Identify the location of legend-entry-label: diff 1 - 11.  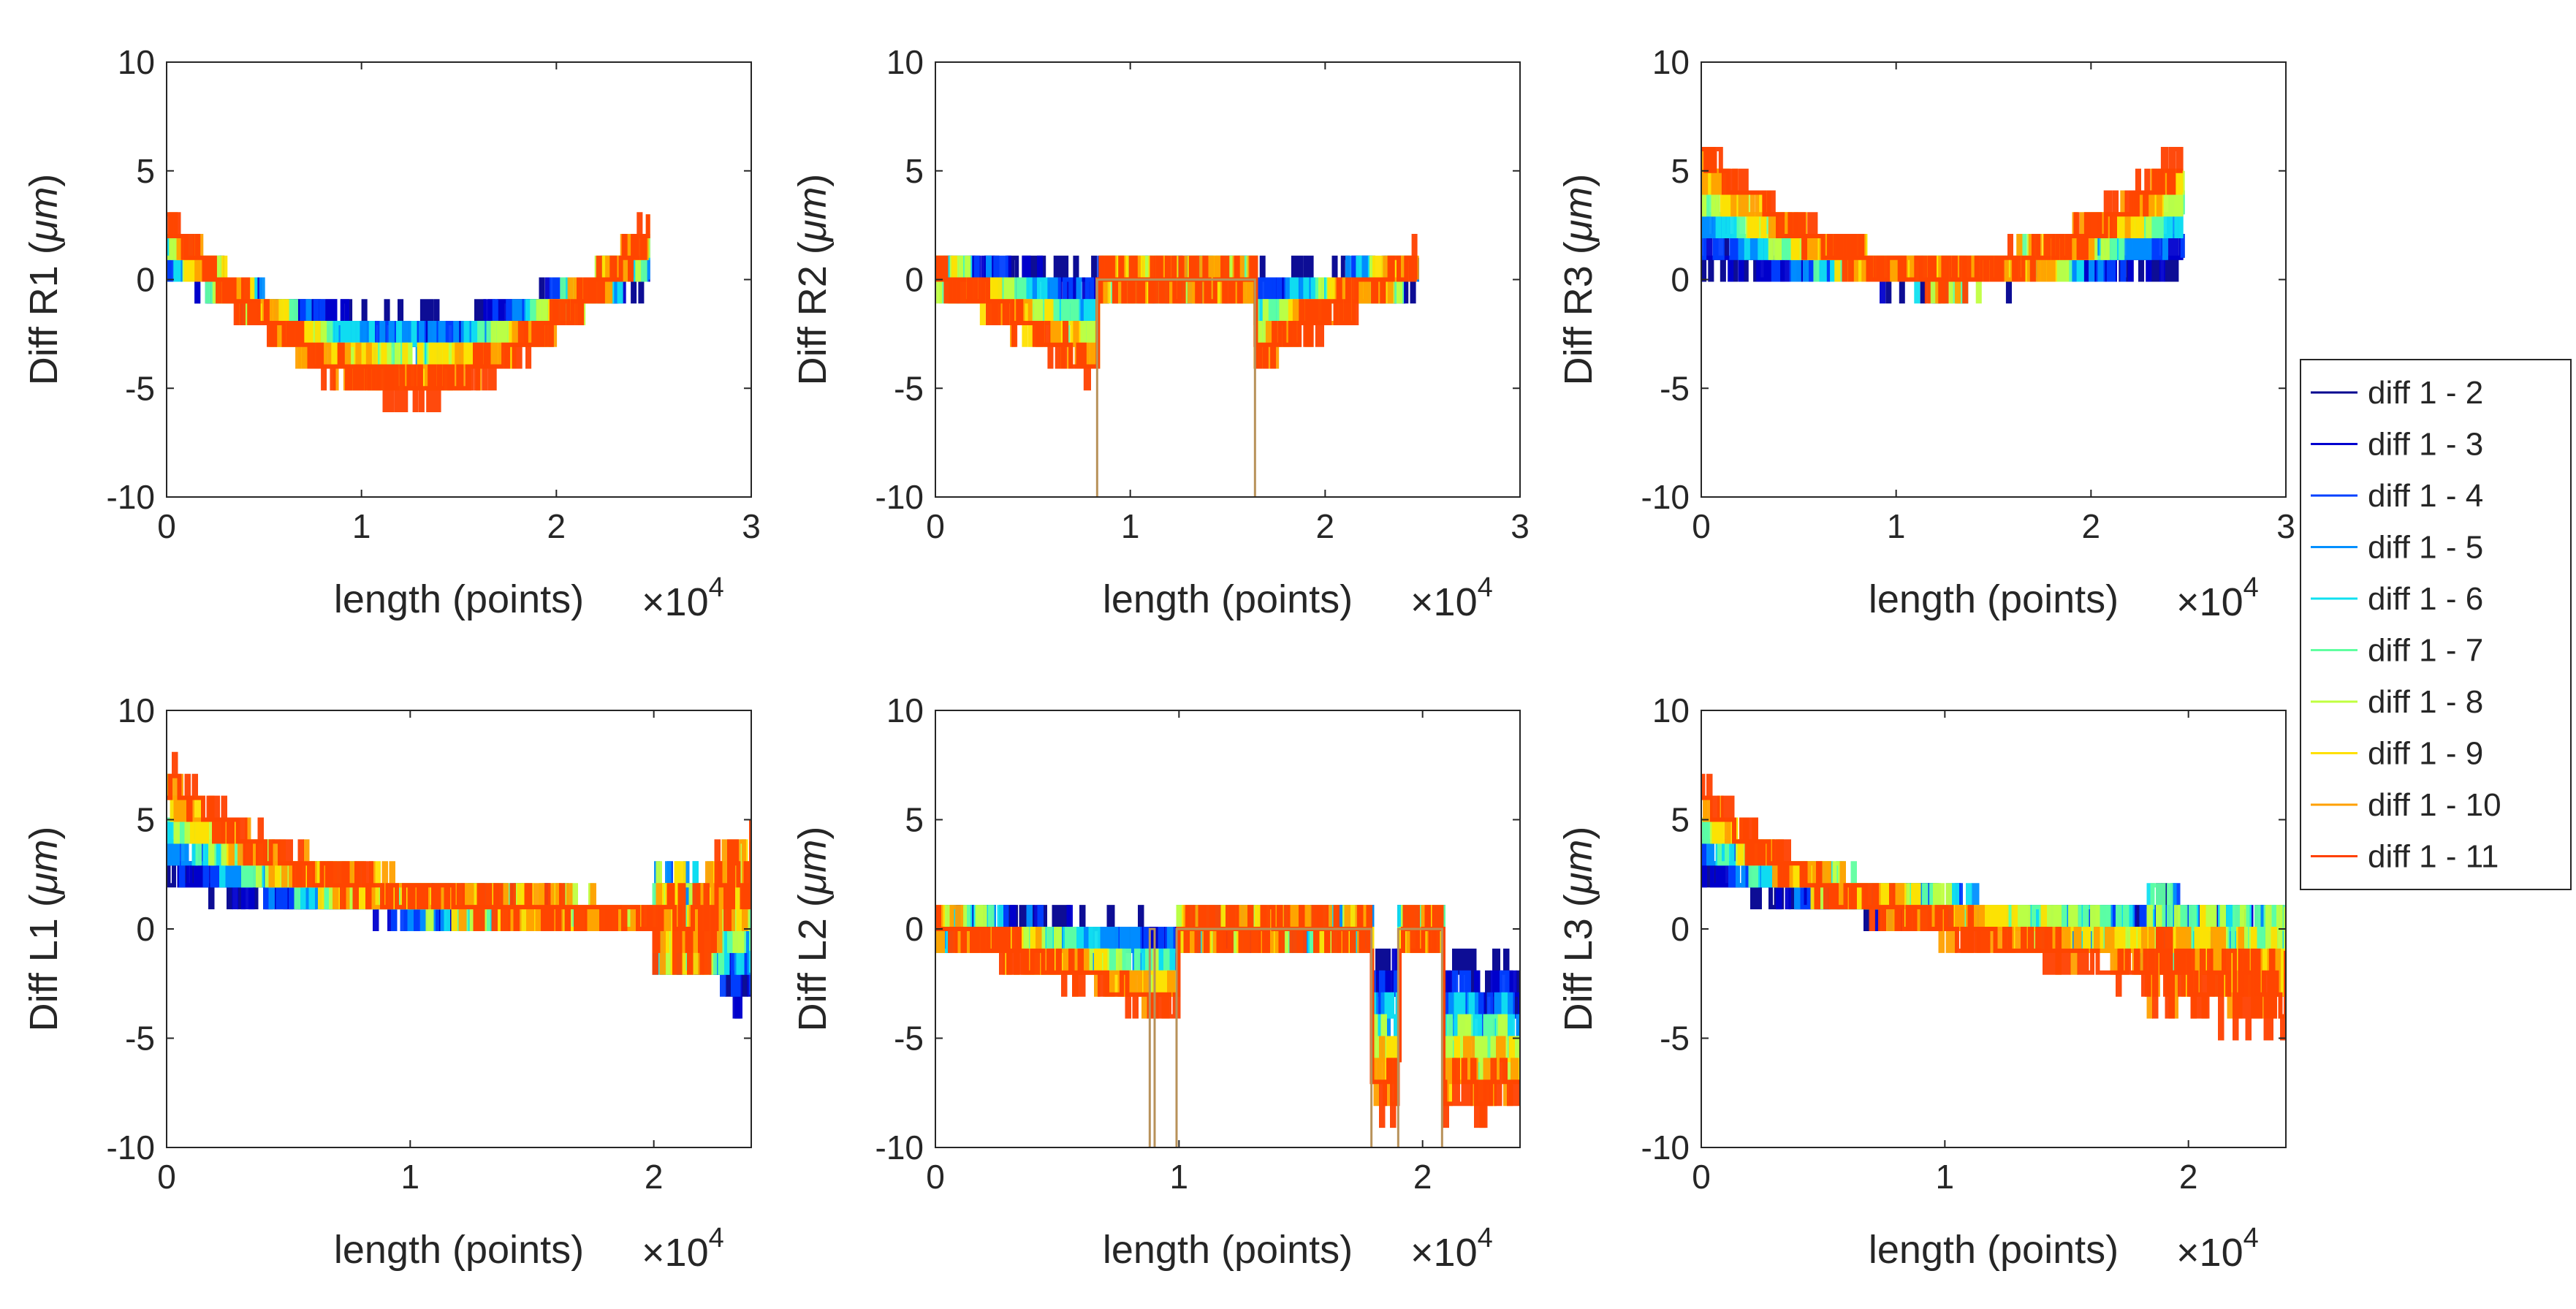
(2433, 857).